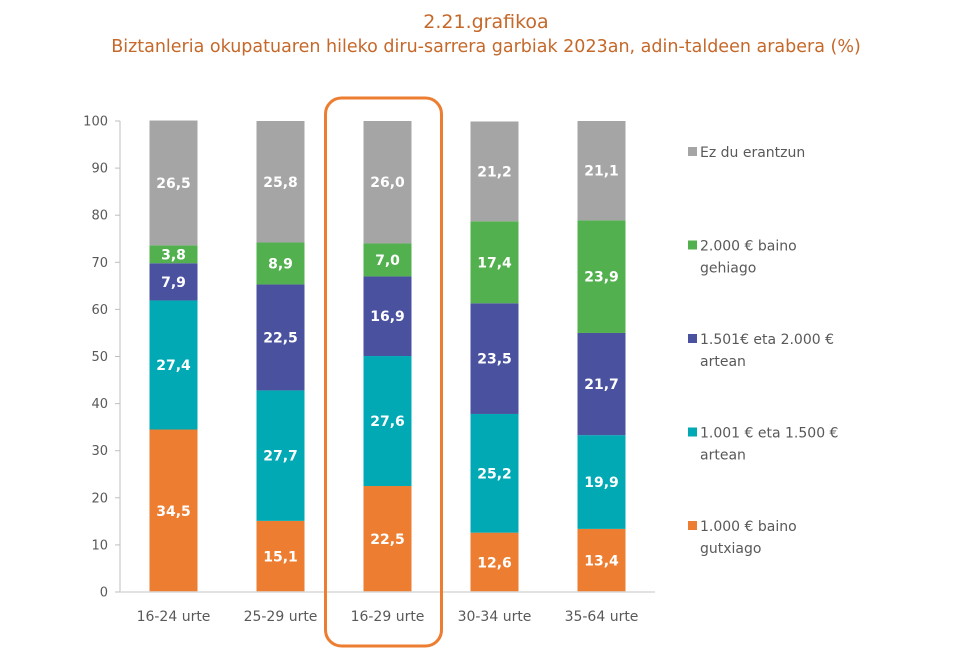 The width and height of the screenshot is (972, 670). What do you see at coordinates (99, 498) in the screenshot?
I see `y-tick-label: 20` at bounding box center [99, 498].